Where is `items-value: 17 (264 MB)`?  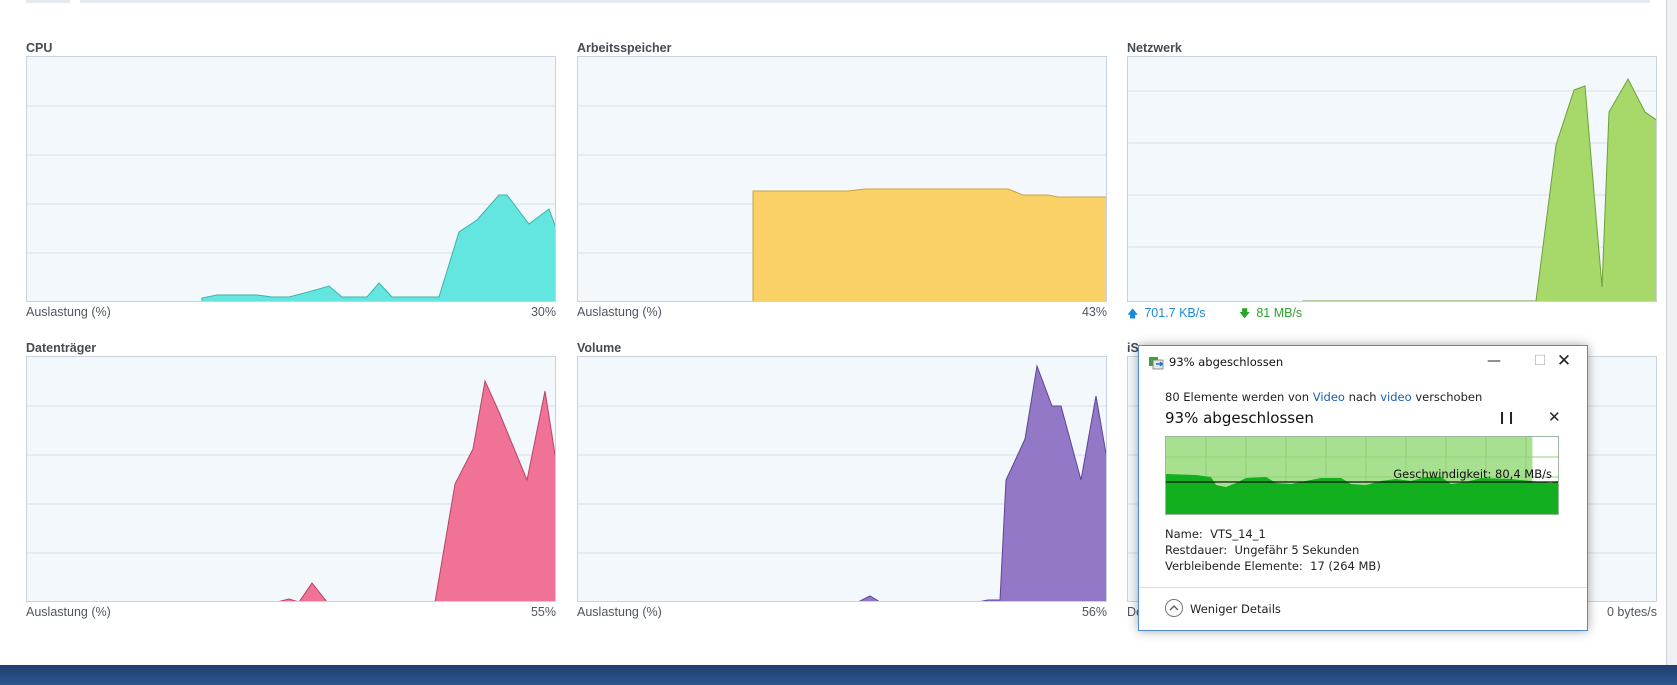
items-value: 17 (264 MB) is located at coordinates (1345, 566).